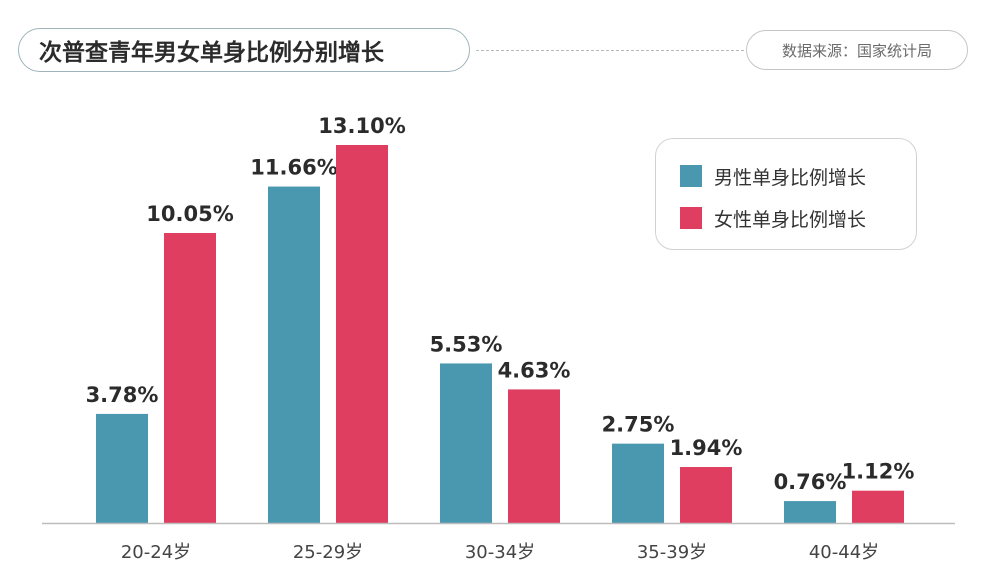 This screenshot has width=986, height=581. I want to click on legend-item-female: 女性单身比例增长, so click(798, 218).